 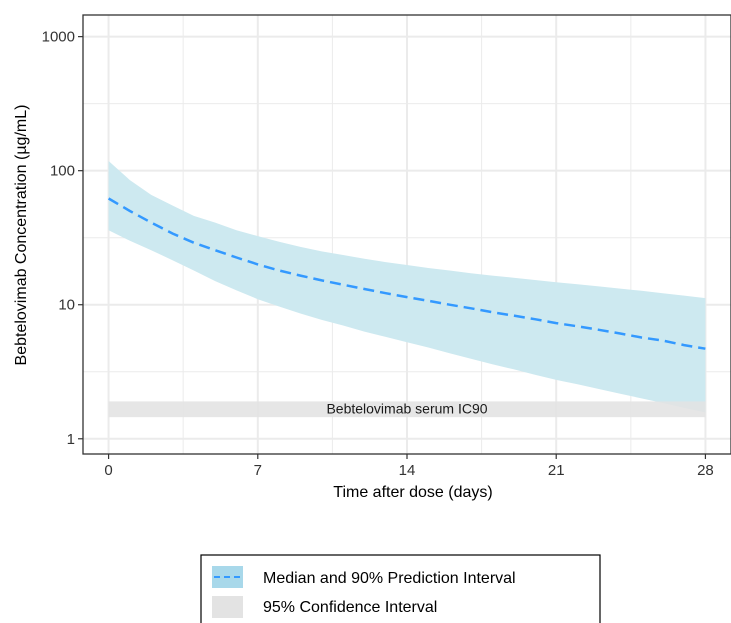 I want to click on annotations: Bebtelovimab serum IC90, so click(x=406, y=409).